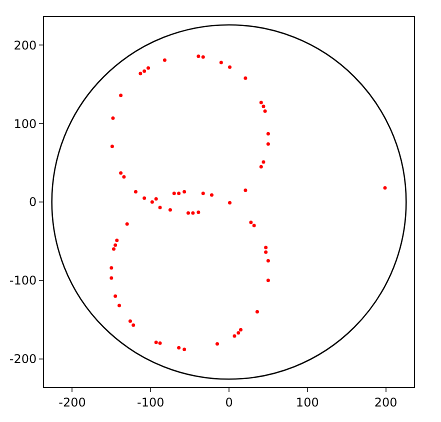 This screenshot has height=422, width=441. Describe the element at coordinates (229, 402) in the screenshot. I see `x-tick-label: 0` at that location.